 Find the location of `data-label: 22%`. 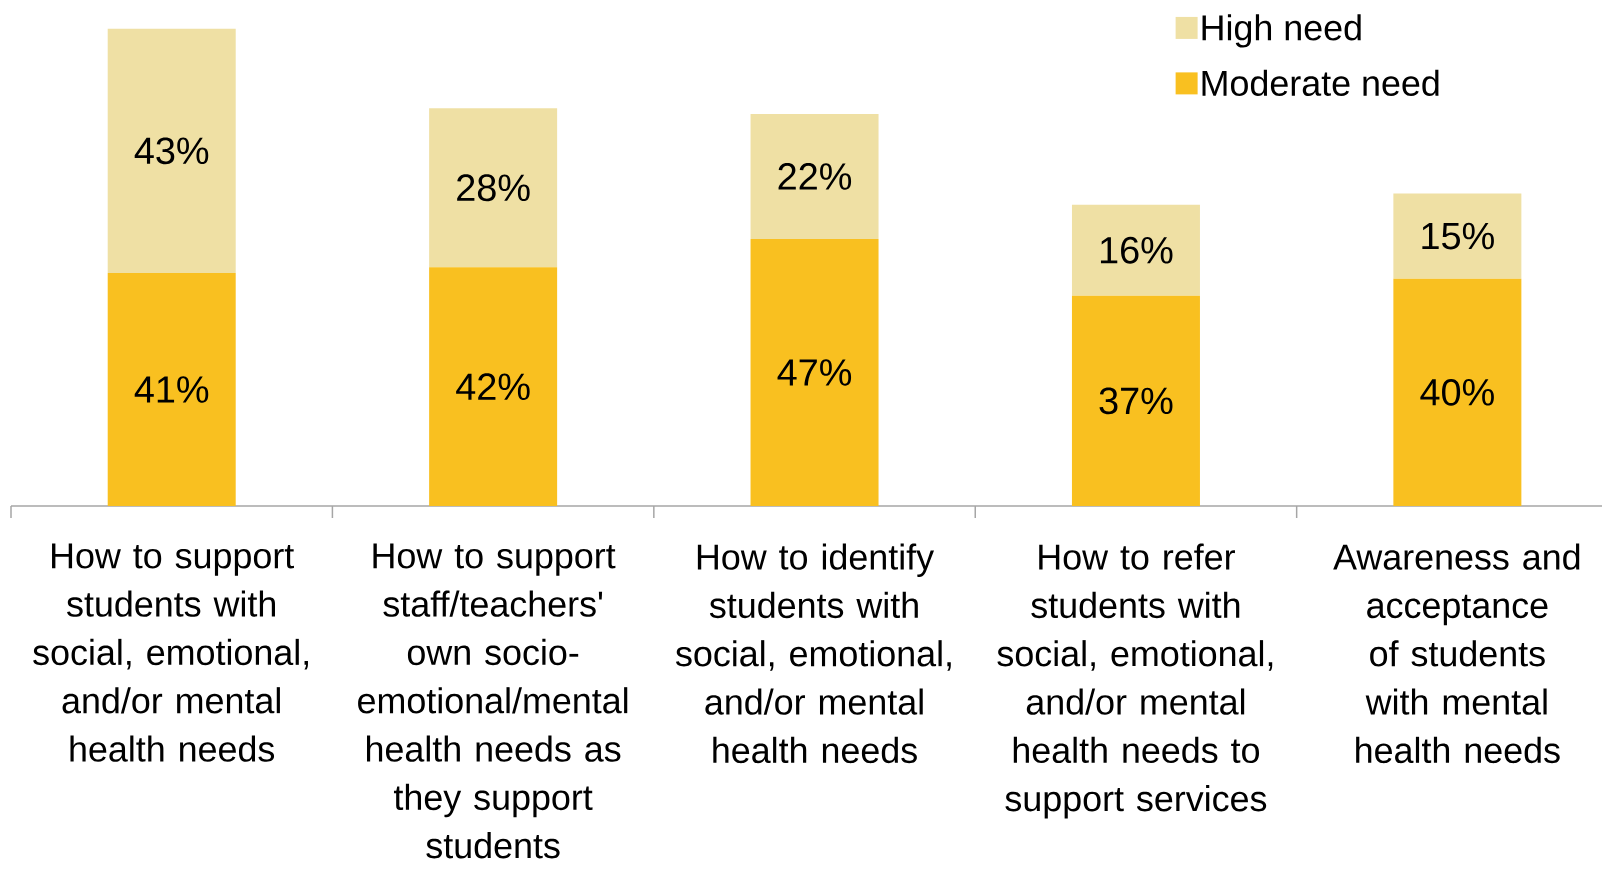

data-label: 22% is located at coordinates (815, 176).